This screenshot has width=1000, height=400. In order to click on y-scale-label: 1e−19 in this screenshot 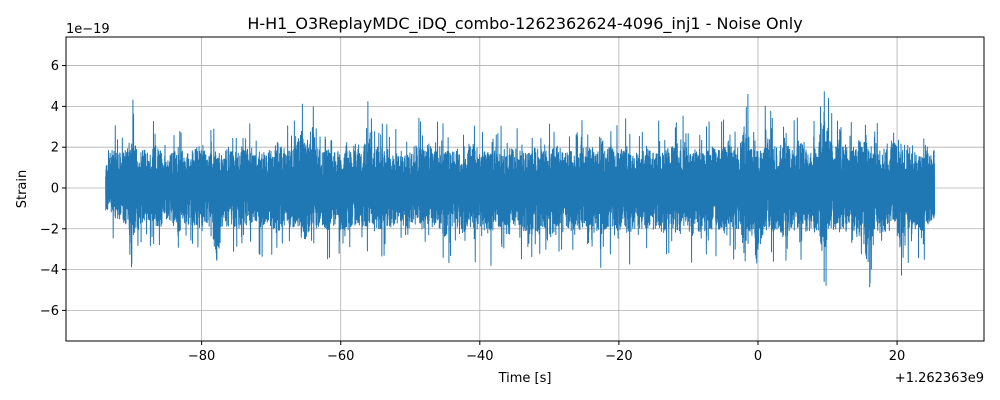, I will do `click(88, 29)`.